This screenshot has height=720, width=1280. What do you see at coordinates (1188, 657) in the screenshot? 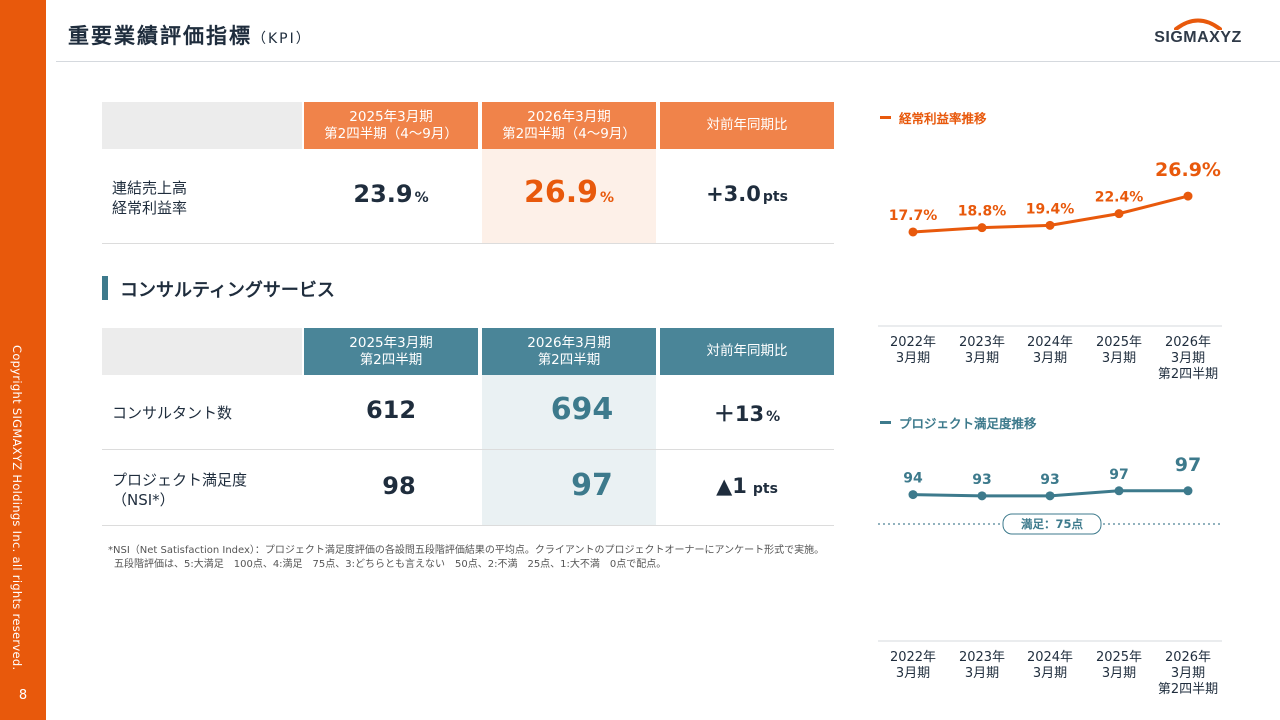
I see `nsi-chart-category-label: 2026年` at bounding box center [1188, 657].